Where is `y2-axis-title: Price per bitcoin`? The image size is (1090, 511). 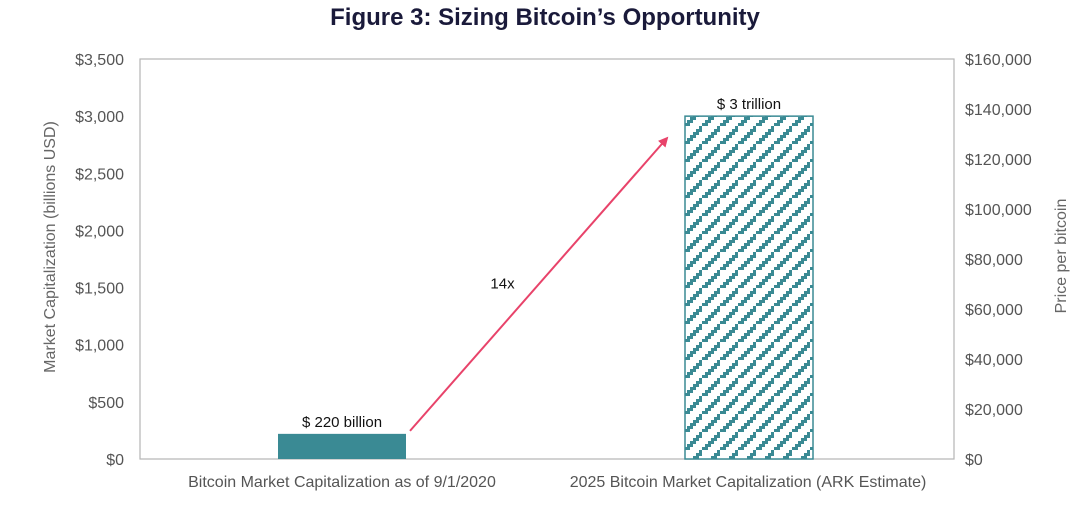 y2-axis-title: Price per bitcoin is located at coordinates (1061, 256).